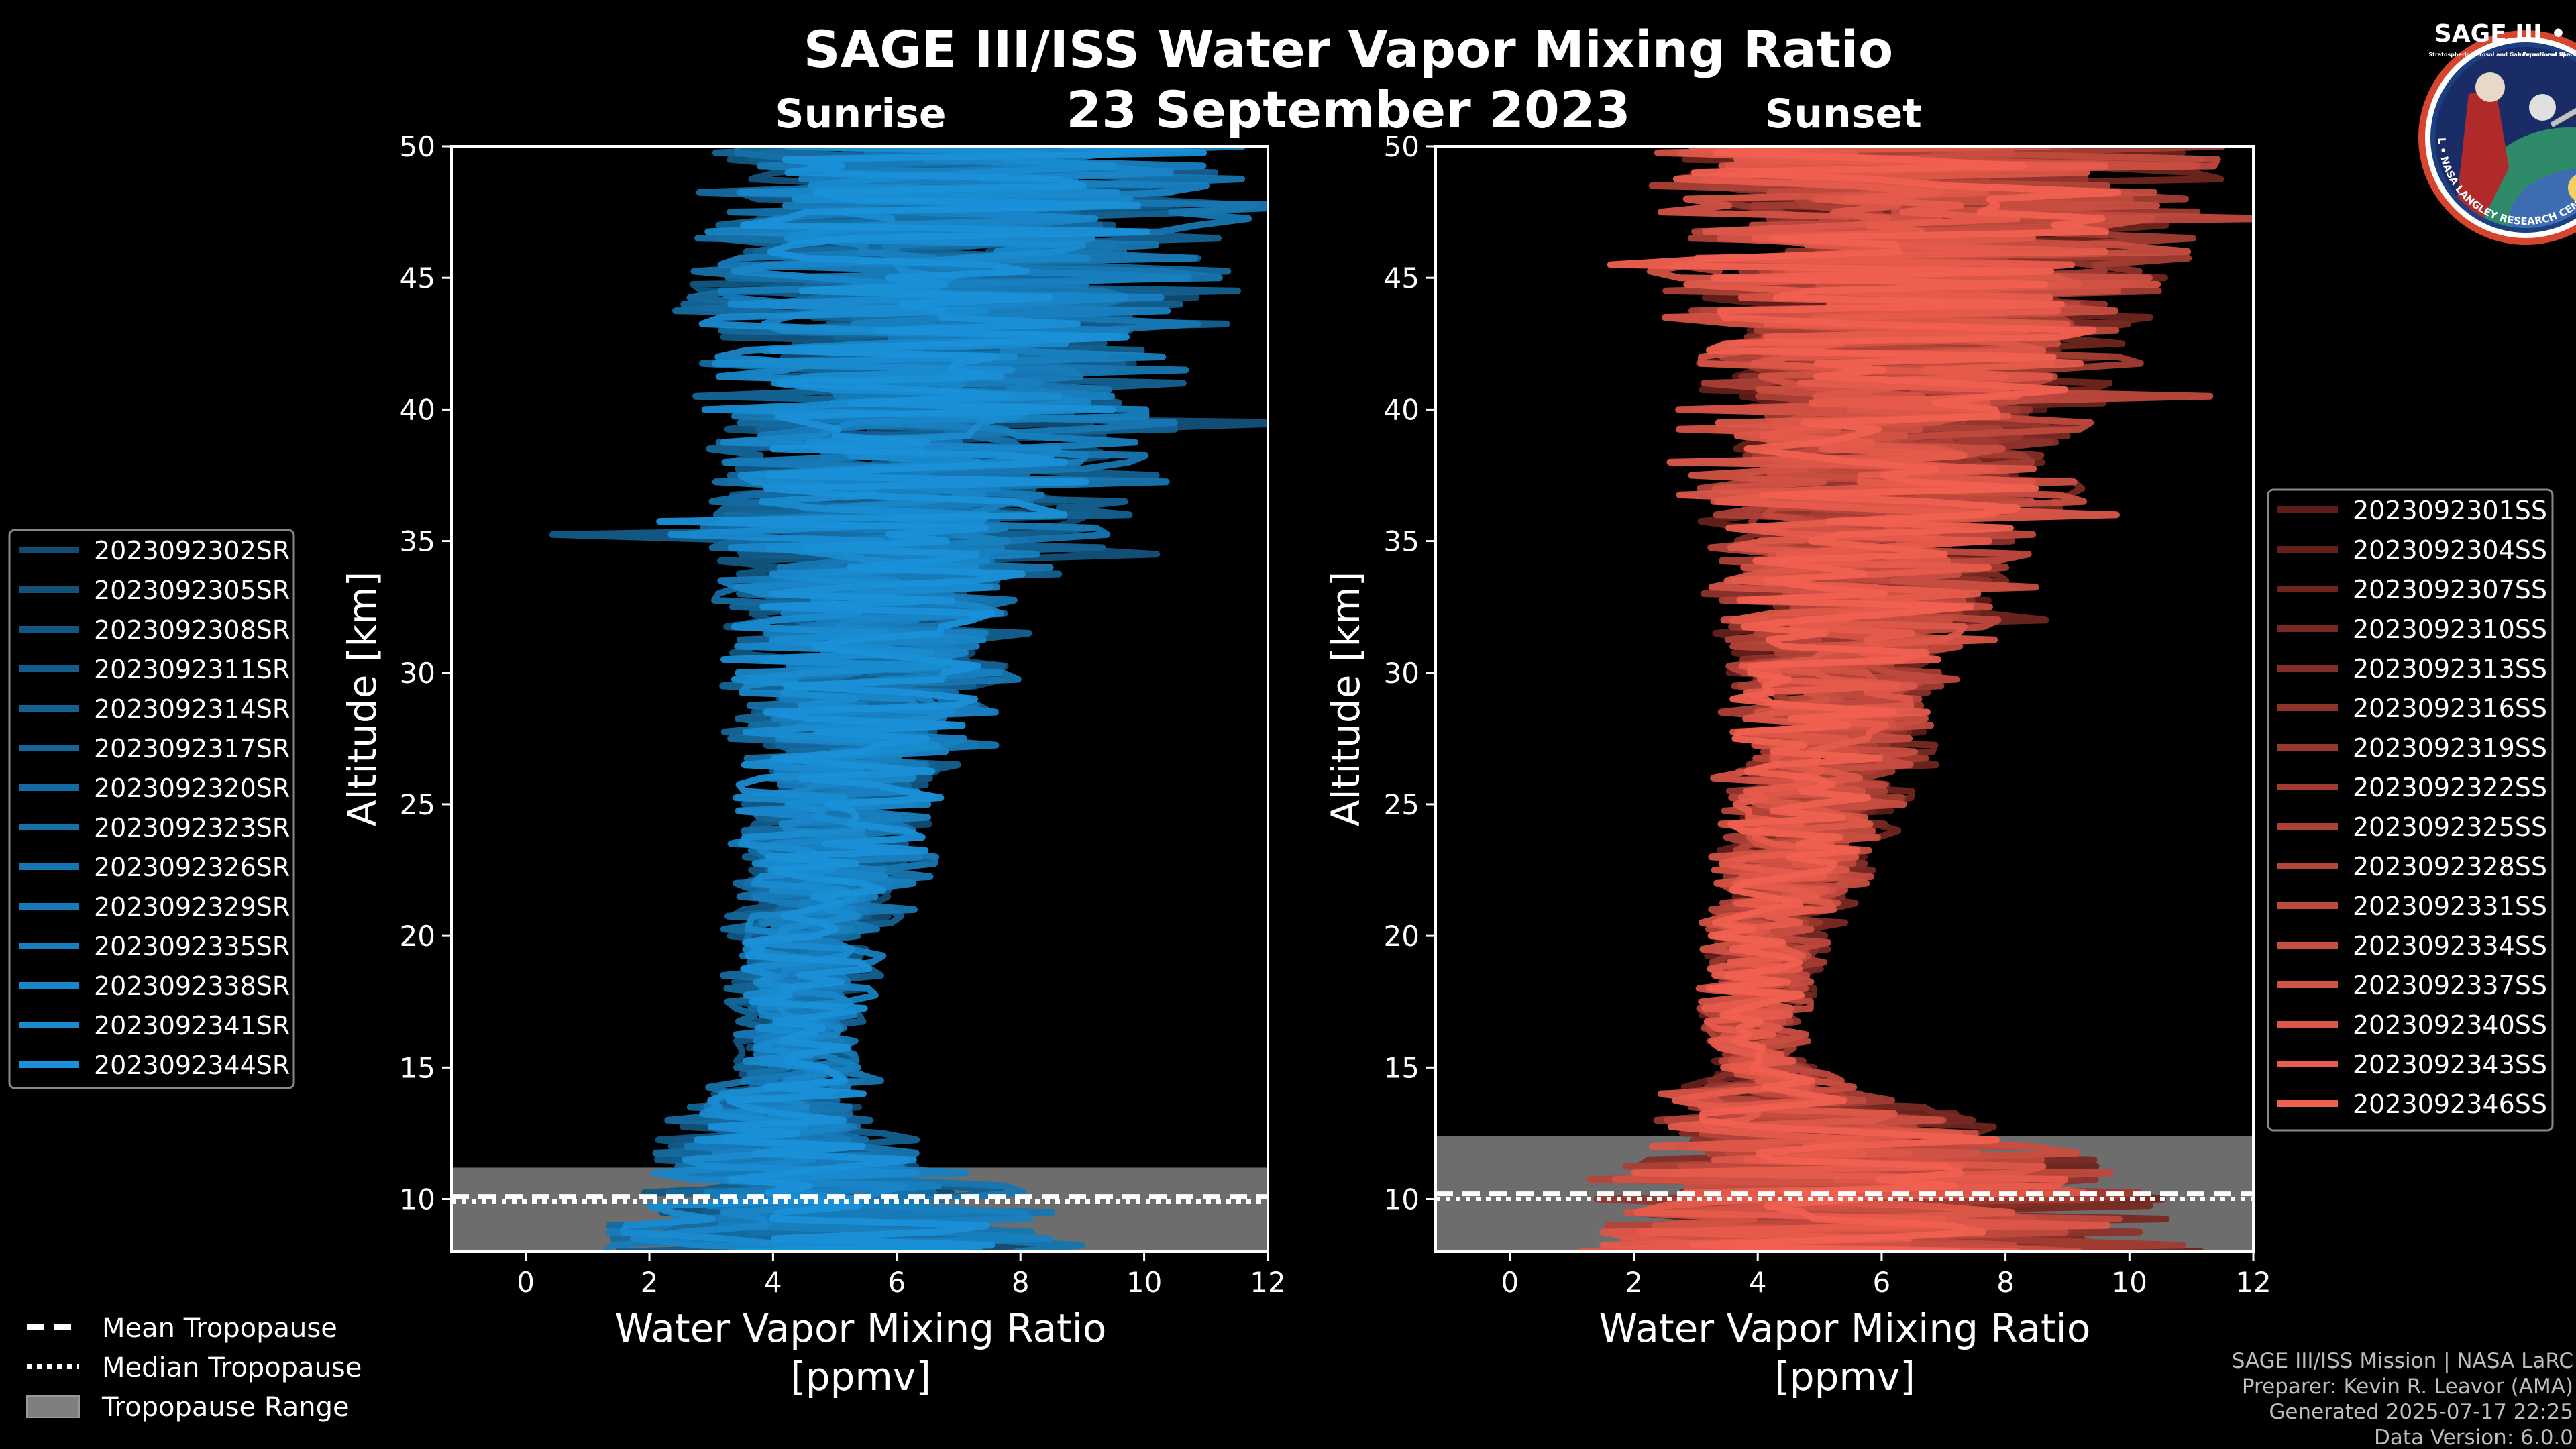 The height and width of the screenshot is (1449, 2576). I want to click on footer-generated: Generated 2025-07-17 22:25, so click(2421, 1412).